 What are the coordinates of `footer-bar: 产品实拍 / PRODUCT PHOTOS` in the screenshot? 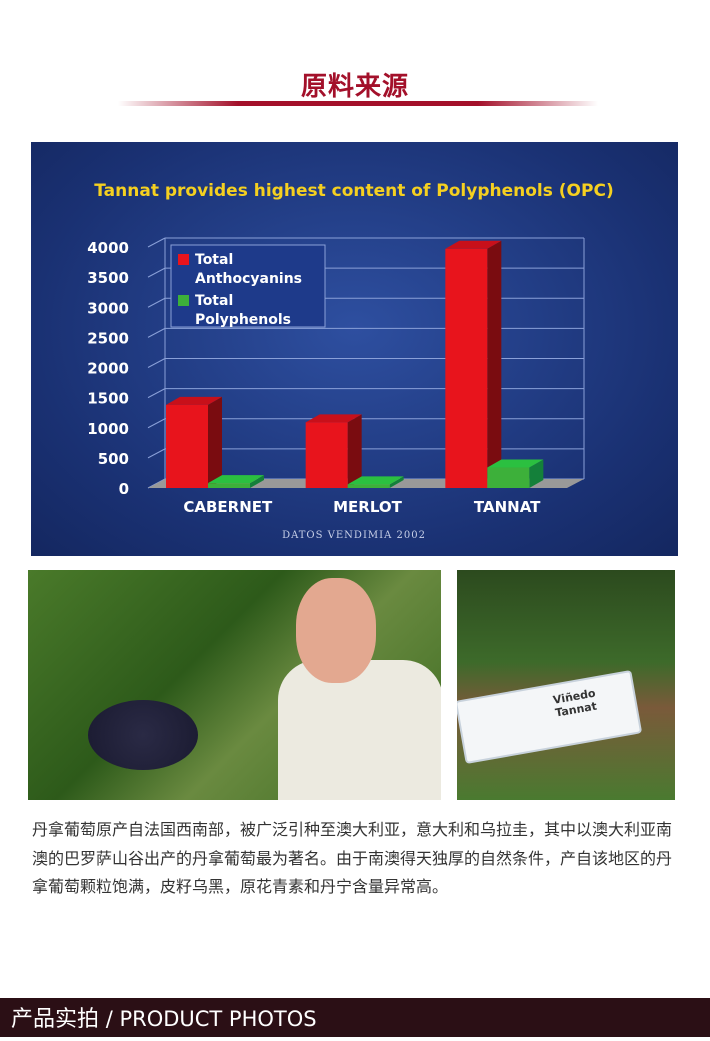 It's located at (355, 1017).